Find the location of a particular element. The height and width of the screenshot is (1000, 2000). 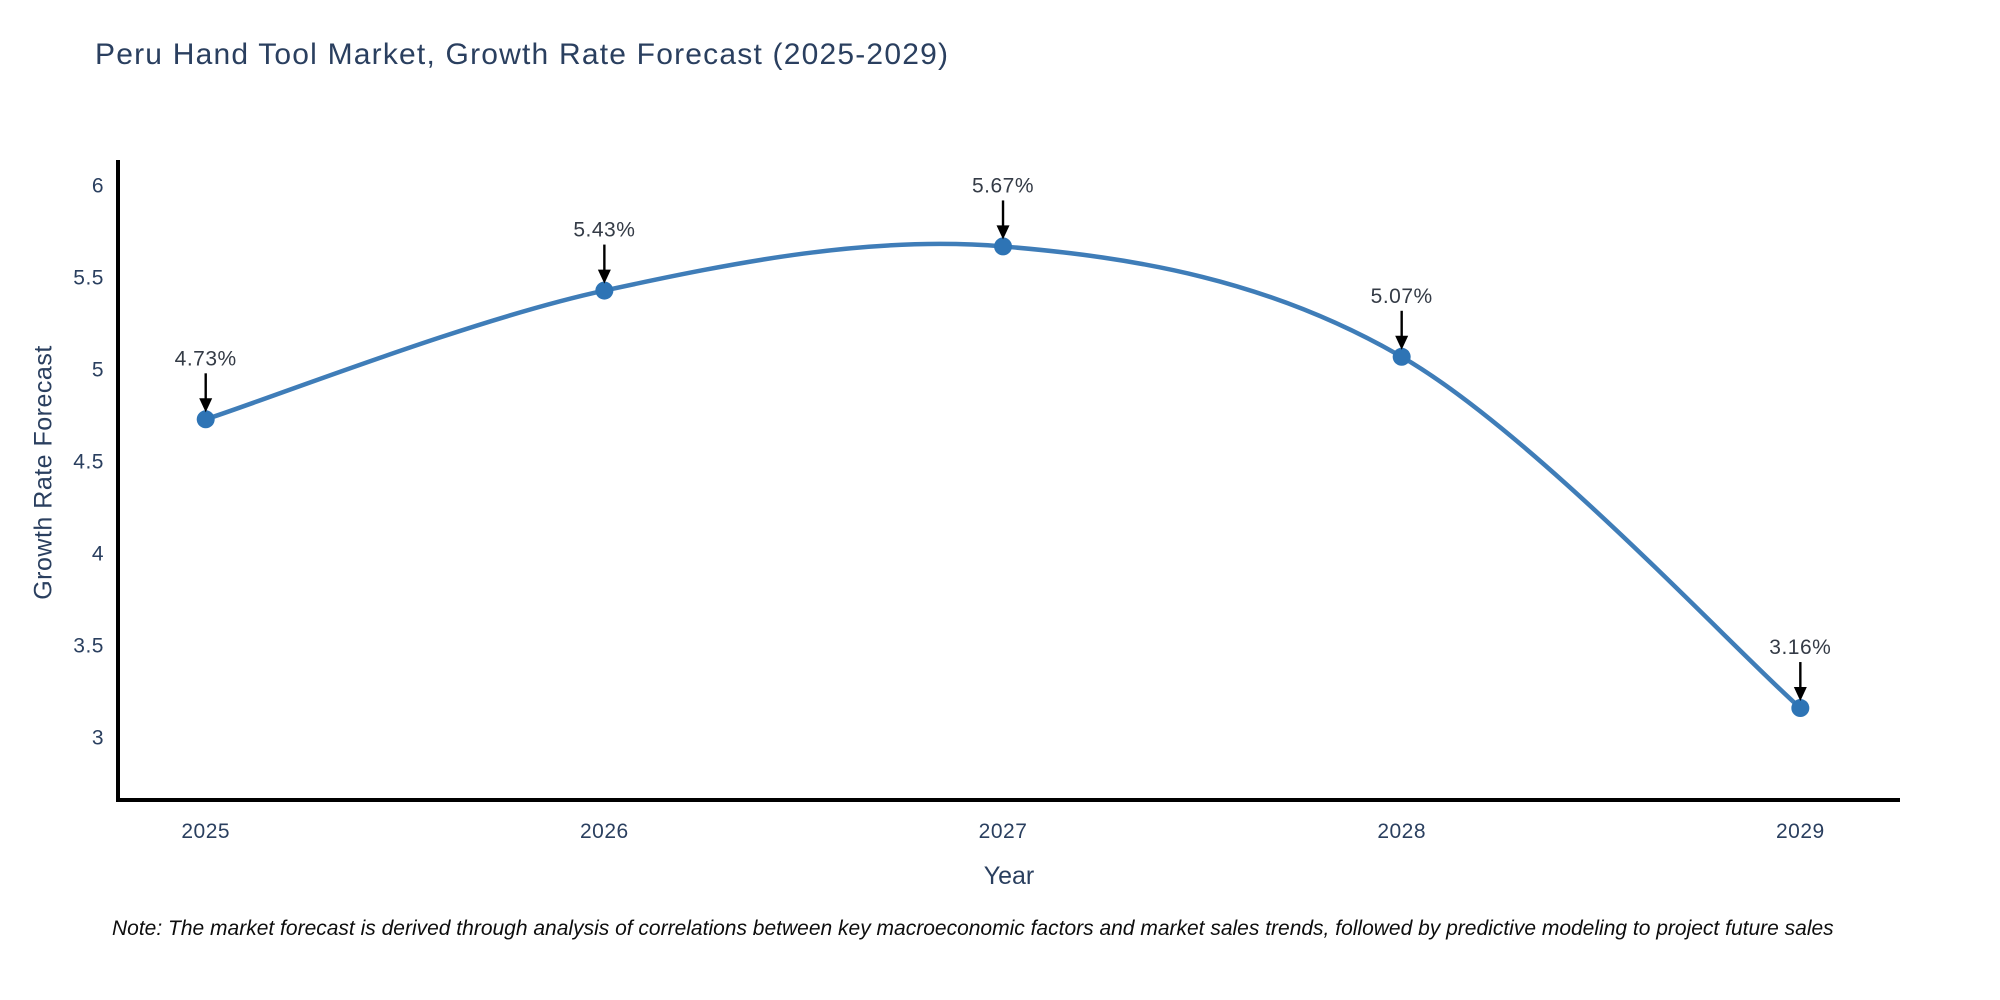

x-tick-label: 2029 is located at coordinates (1800, 831).